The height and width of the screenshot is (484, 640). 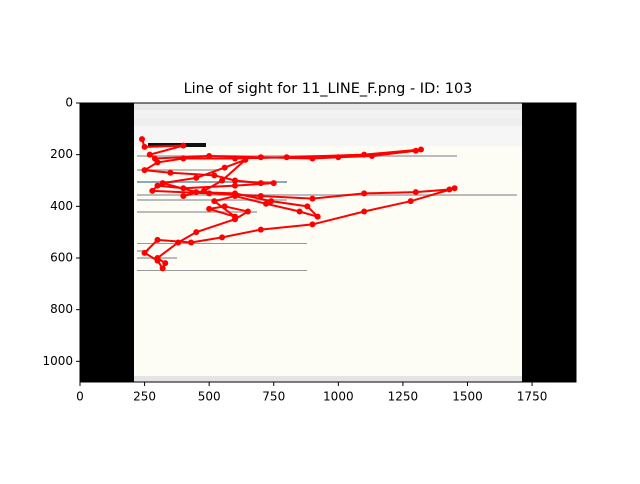 I want to click on x-tick-label: 750, so click(x=273, y=397).